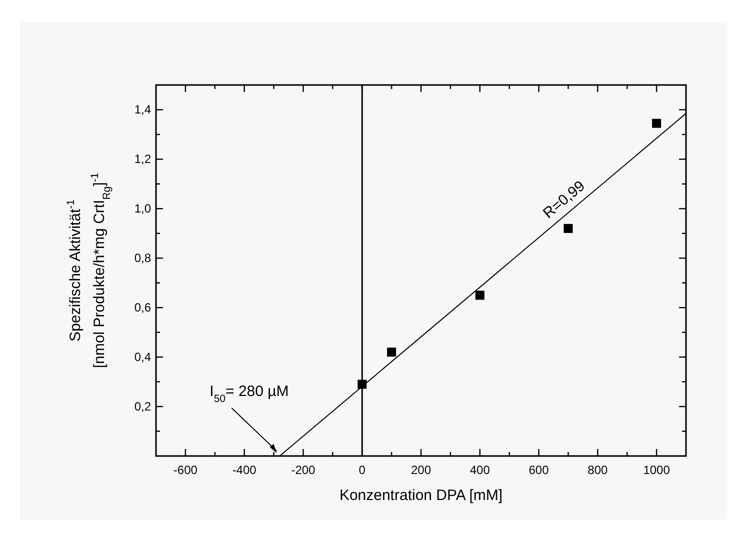 The height and width of the screenshot is (542, 747). I want to click on x-tick-label: 600, so click(539, 470).